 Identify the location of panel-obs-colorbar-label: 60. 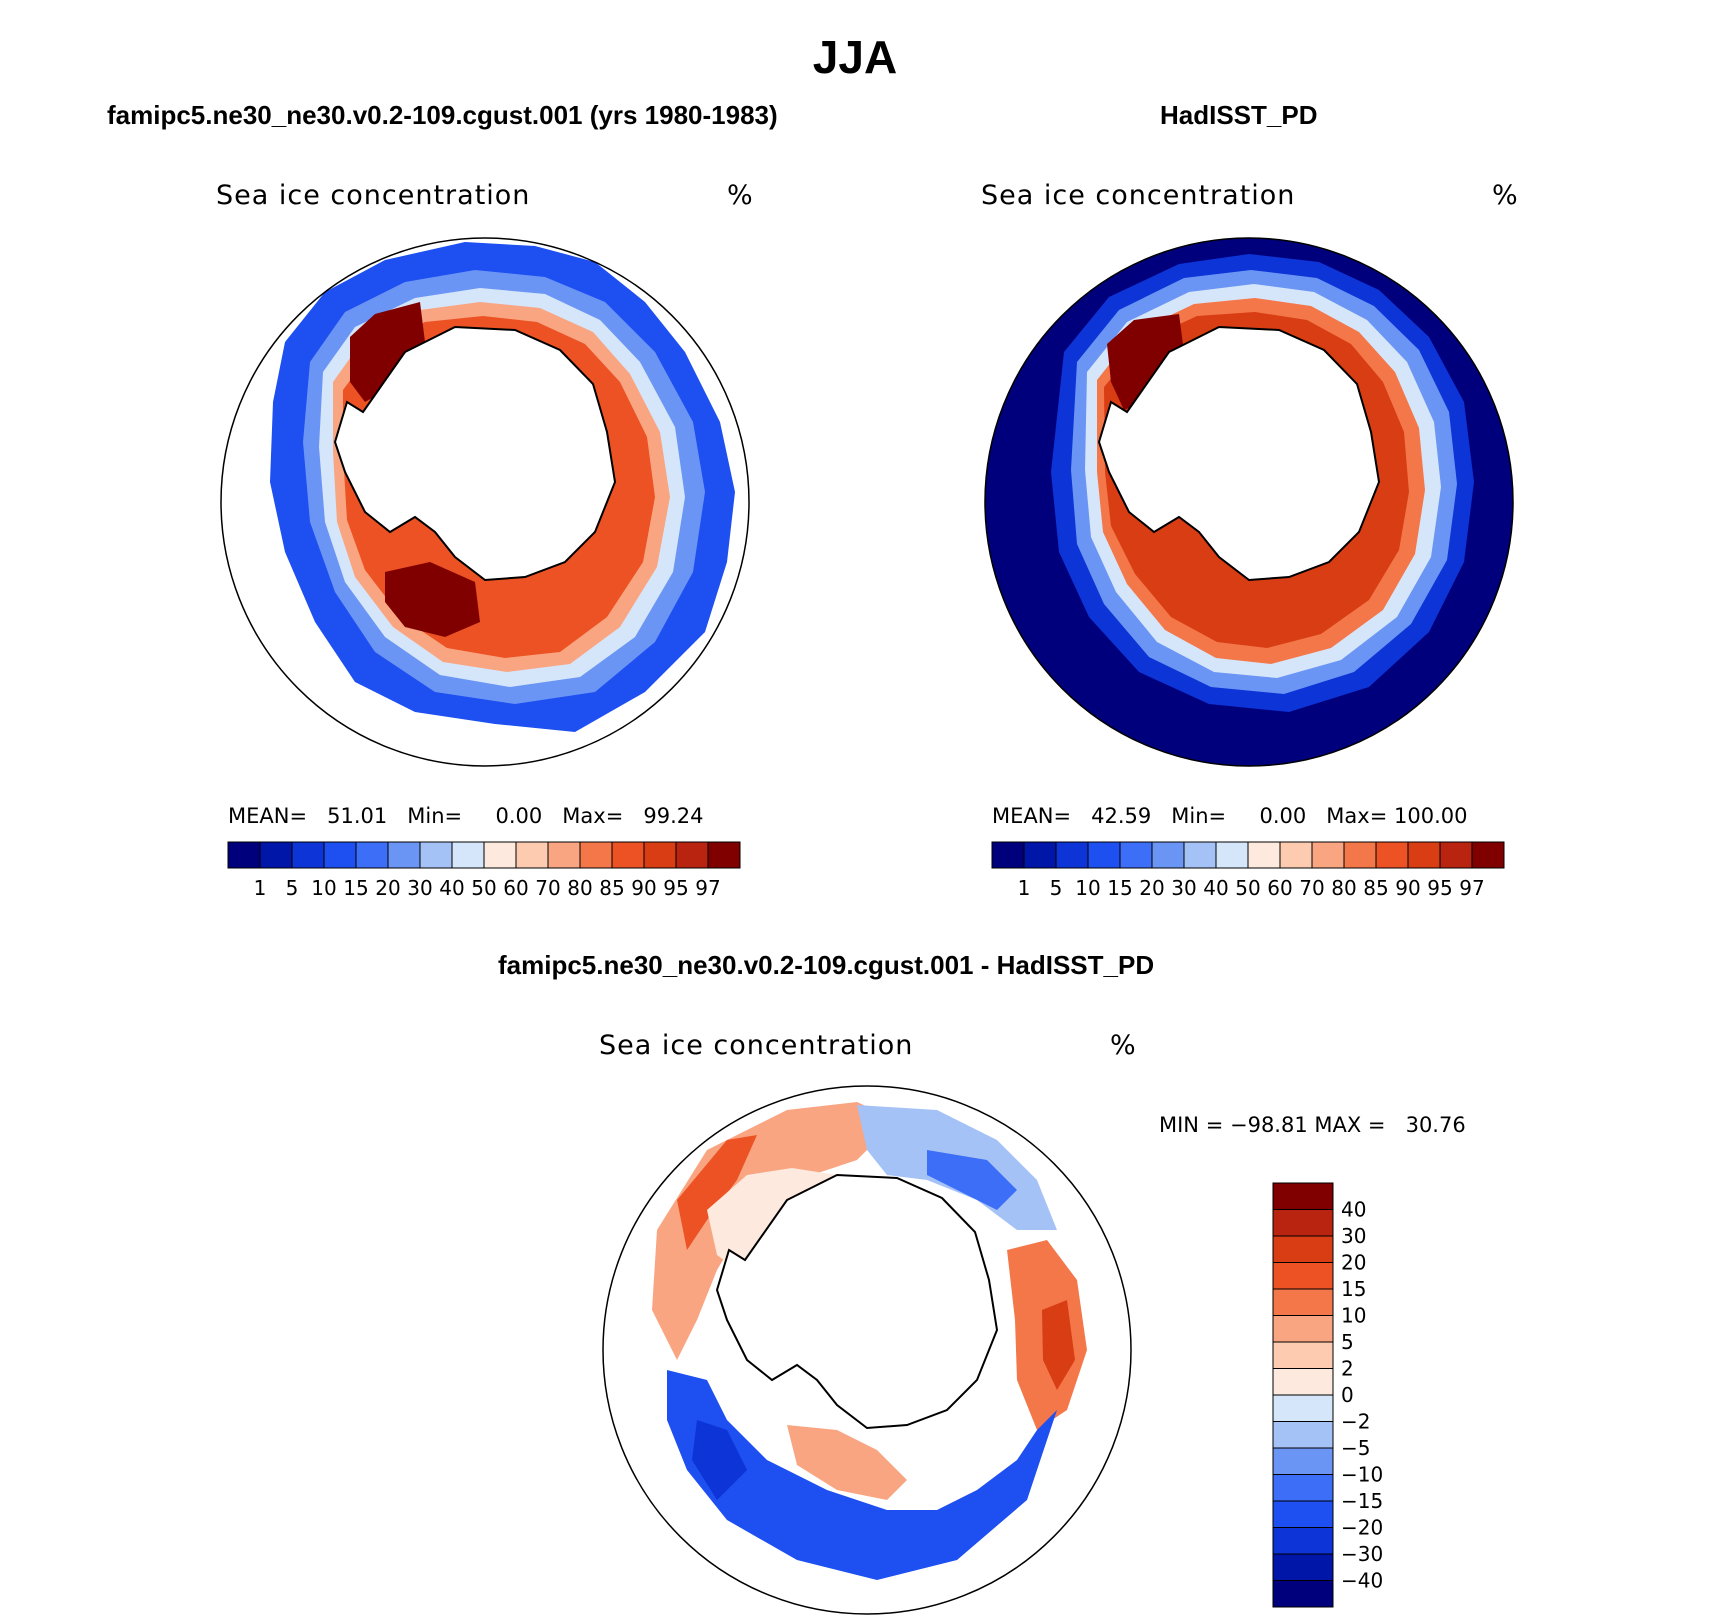
(1279, 888).